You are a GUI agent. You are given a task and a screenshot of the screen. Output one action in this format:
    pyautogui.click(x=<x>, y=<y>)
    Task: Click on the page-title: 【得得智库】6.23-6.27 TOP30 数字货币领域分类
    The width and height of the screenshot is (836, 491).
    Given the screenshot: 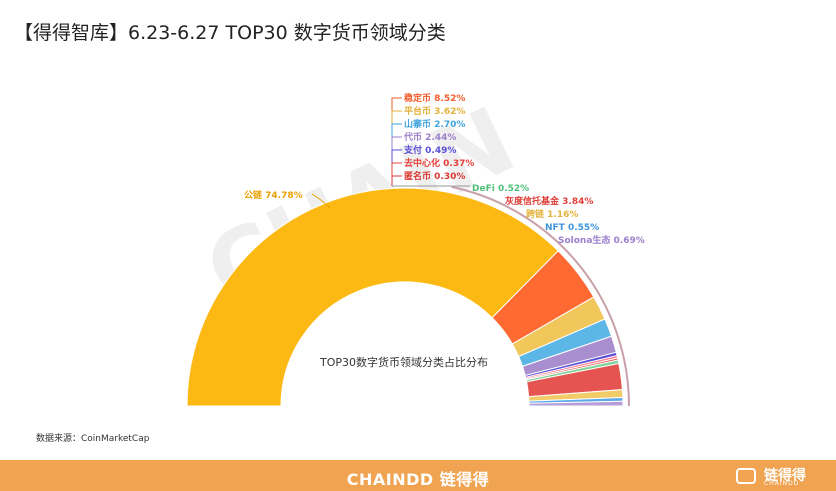 What is the action you would take?
    pyautogui.click(x=230, y=33)
    